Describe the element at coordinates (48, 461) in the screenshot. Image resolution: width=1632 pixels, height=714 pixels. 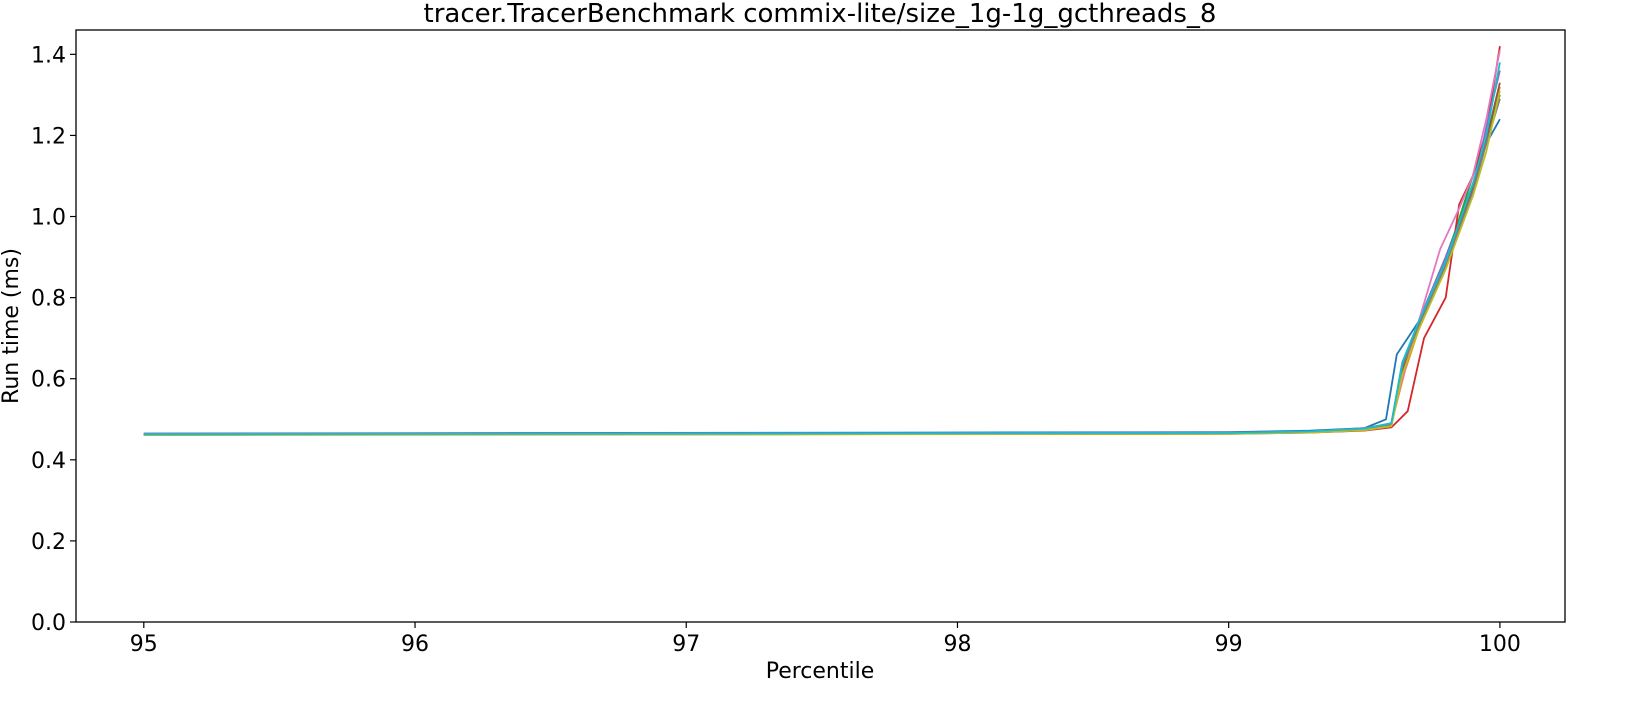
I see `y-tick-label: 0.4` at that location.